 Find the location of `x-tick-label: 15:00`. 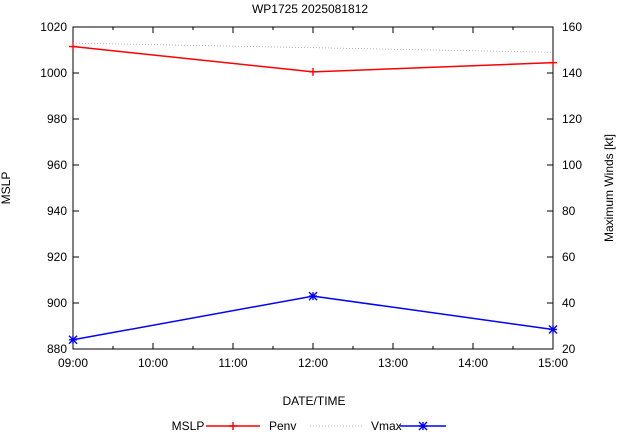

x-tick-label: 15:00 is located at coordinates (553, 363).